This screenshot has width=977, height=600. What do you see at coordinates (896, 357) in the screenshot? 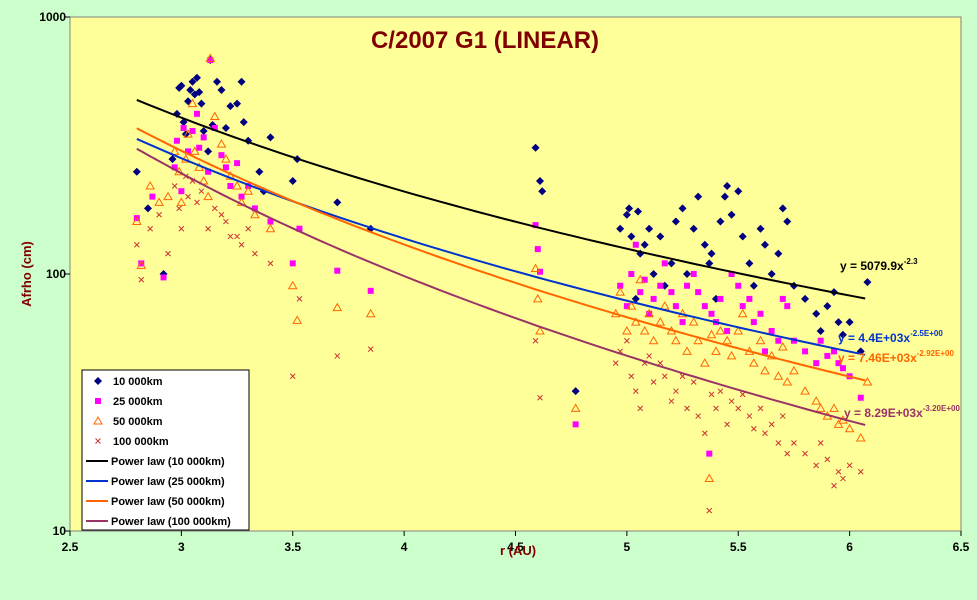
I see `fit-equation-2: y = 7.46E+03x-2.92E+00` at bounding box center [896, 357].